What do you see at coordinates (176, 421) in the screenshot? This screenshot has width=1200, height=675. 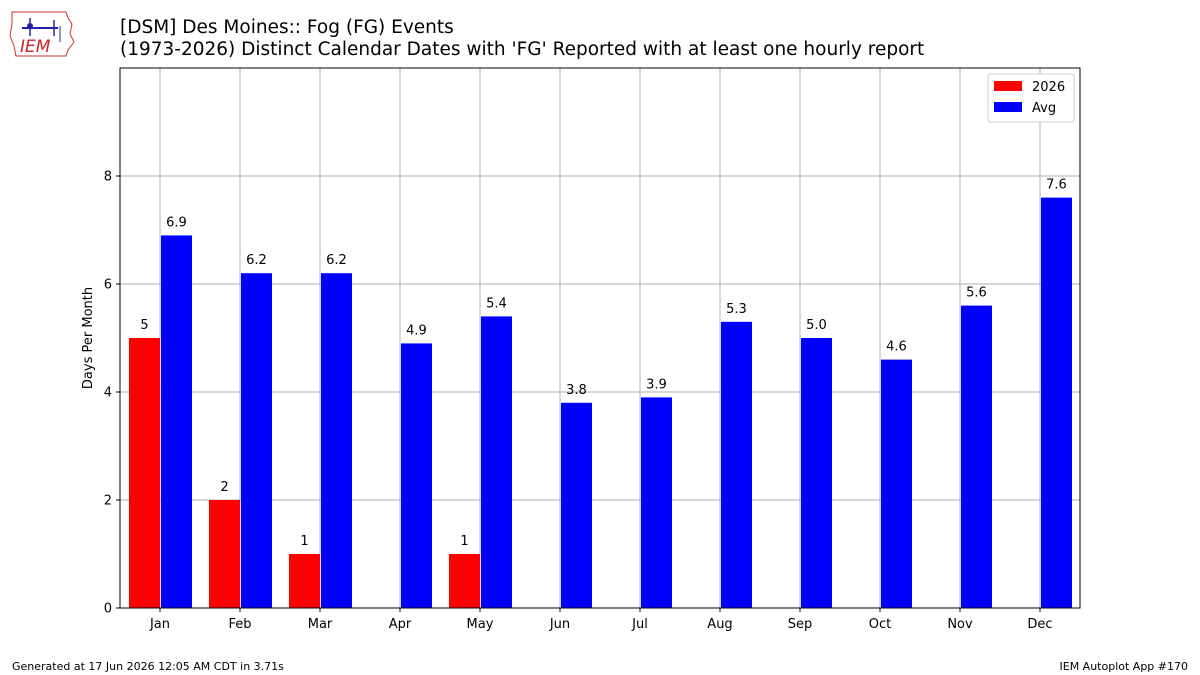 I see `bar-avg-jan` at bounding box center [176, 421].